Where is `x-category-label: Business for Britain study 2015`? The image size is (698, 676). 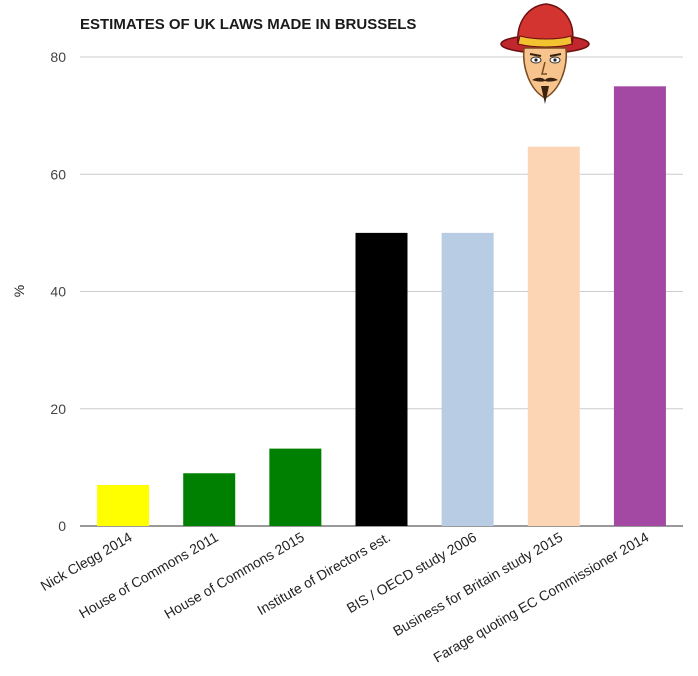
x-category-label: Business for Britain study 2015 is located at coordinates (477, 584).